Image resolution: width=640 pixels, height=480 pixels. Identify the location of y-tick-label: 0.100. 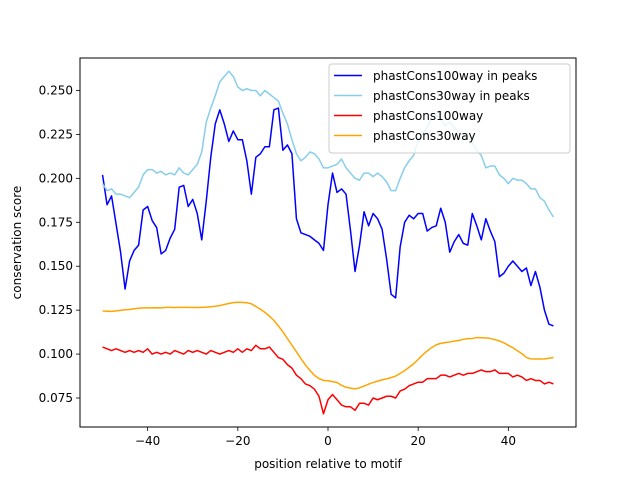
(56, 354).